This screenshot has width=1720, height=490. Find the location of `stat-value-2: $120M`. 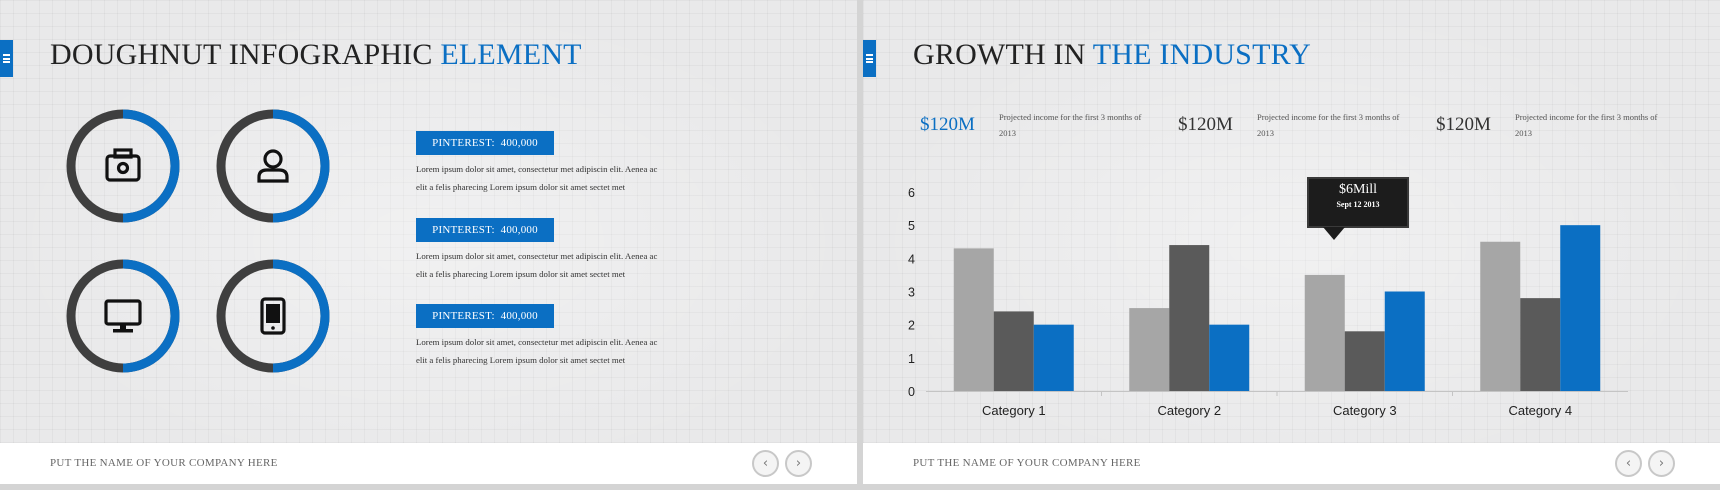

stat-value-2: $120M is located at coordinates (1205, 124).